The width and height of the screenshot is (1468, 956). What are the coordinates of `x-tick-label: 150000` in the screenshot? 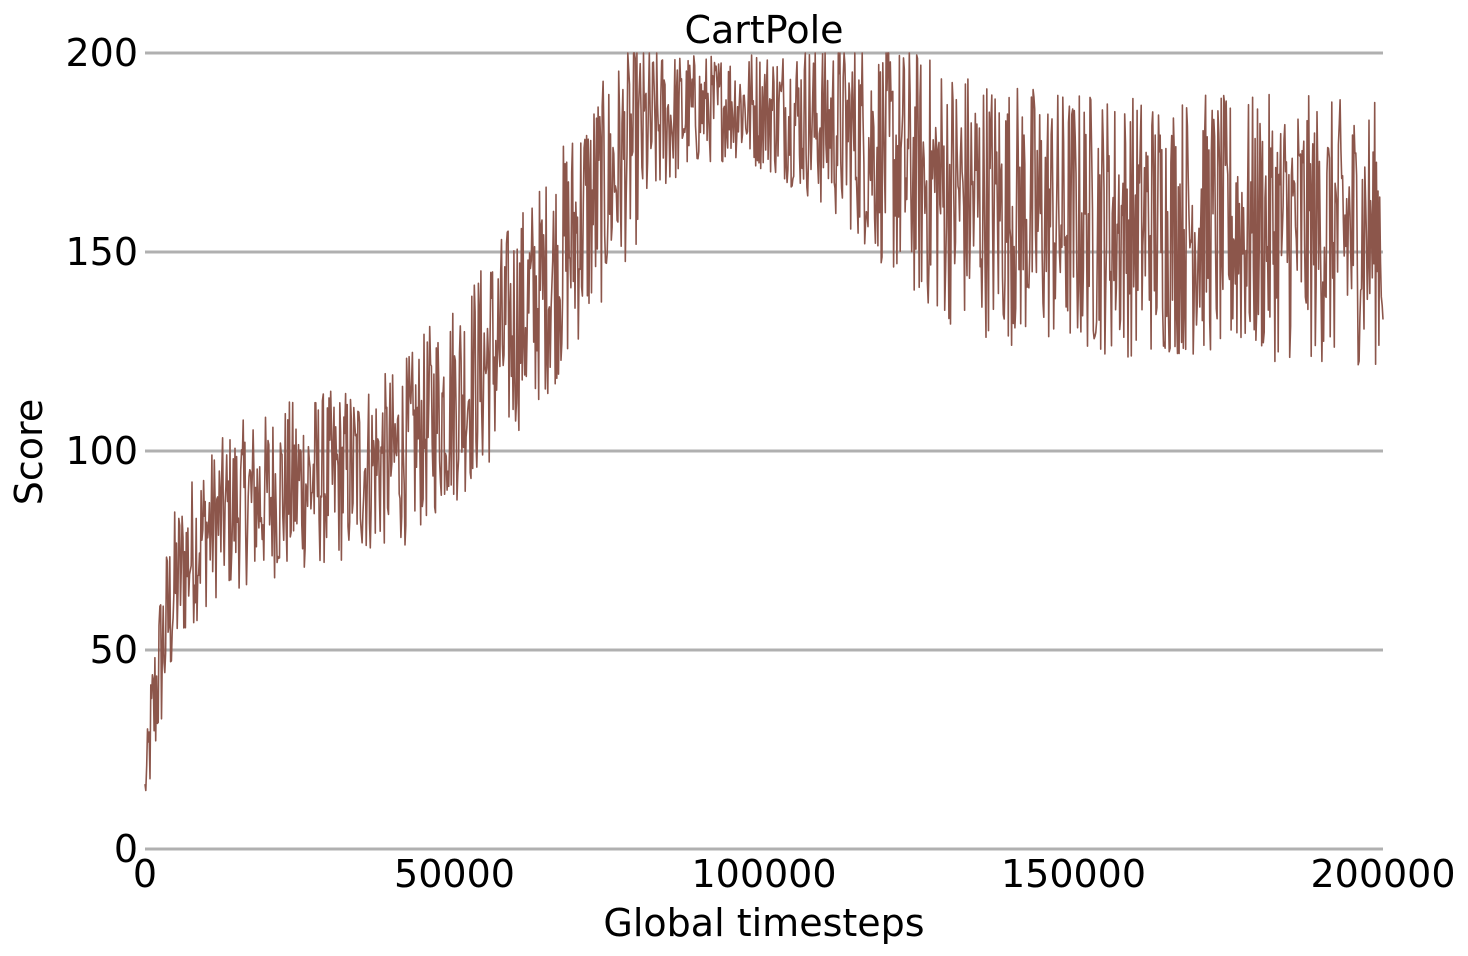 It's located at (1073, 874).